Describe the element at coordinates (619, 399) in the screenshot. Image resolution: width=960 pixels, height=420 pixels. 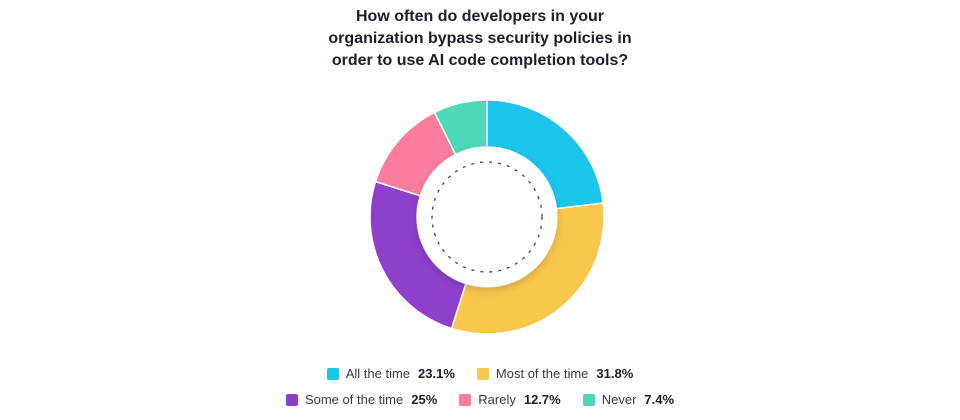
I see `legend-label: Never` at that location.